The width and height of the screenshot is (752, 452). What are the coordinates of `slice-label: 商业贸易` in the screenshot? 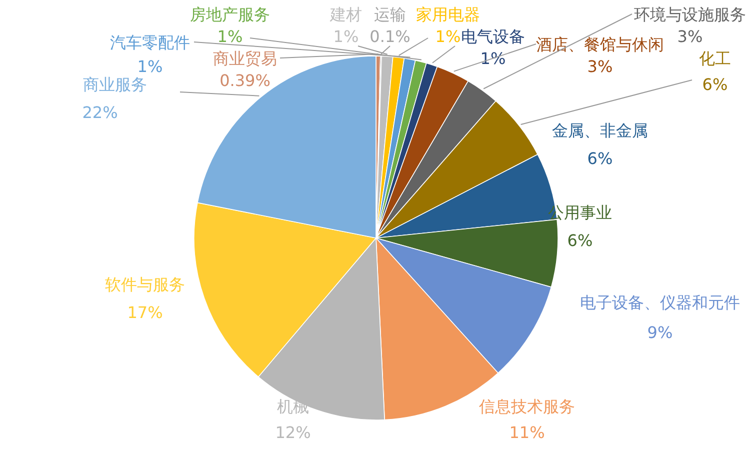 It's located at (245, 58).